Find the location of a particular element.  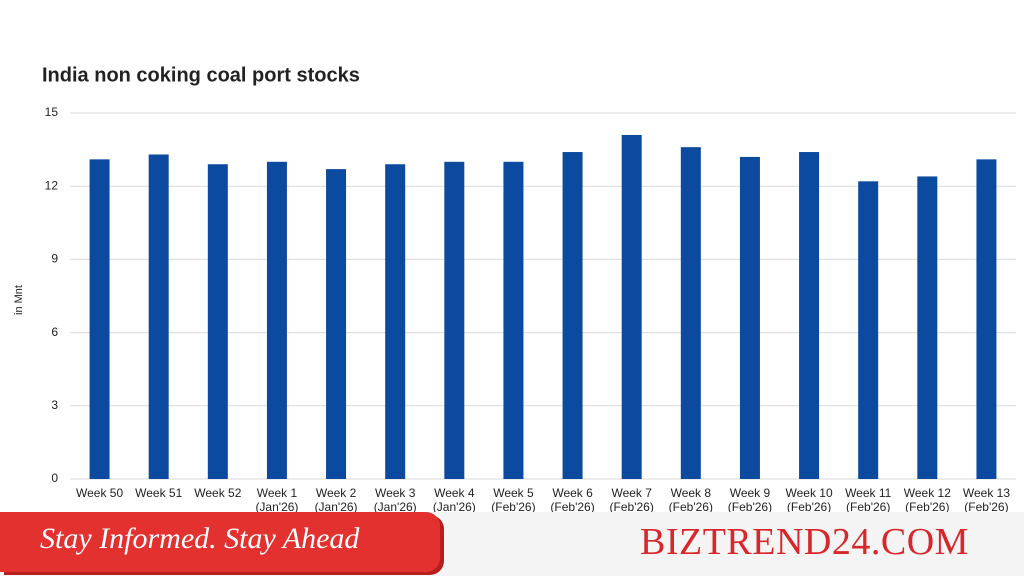

x-tick-label: Week 5 is located at coordinates (513, 493).